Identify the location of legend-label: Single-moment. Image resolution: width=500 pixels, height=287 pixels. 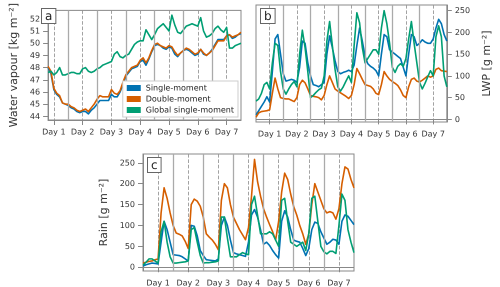
(176, 88).